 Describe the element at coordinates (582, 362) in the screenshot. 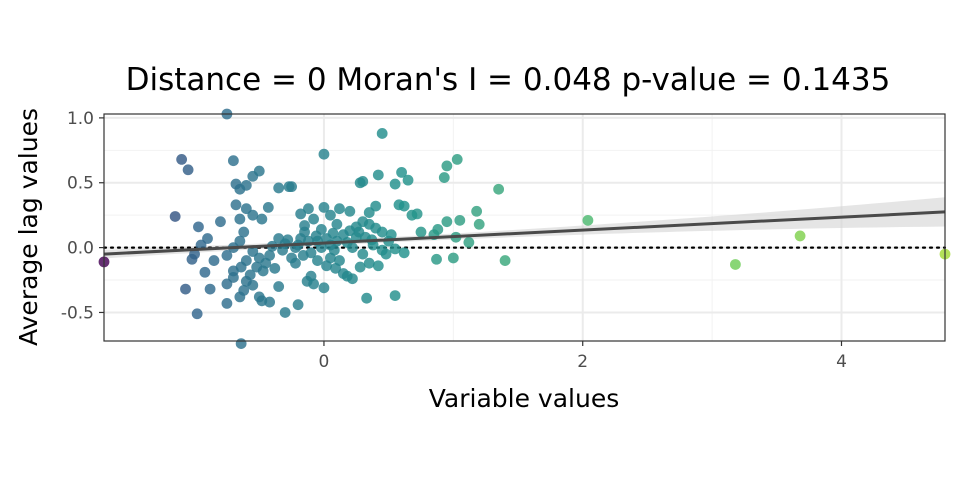

I see `x-tick-label: 2` at that location.